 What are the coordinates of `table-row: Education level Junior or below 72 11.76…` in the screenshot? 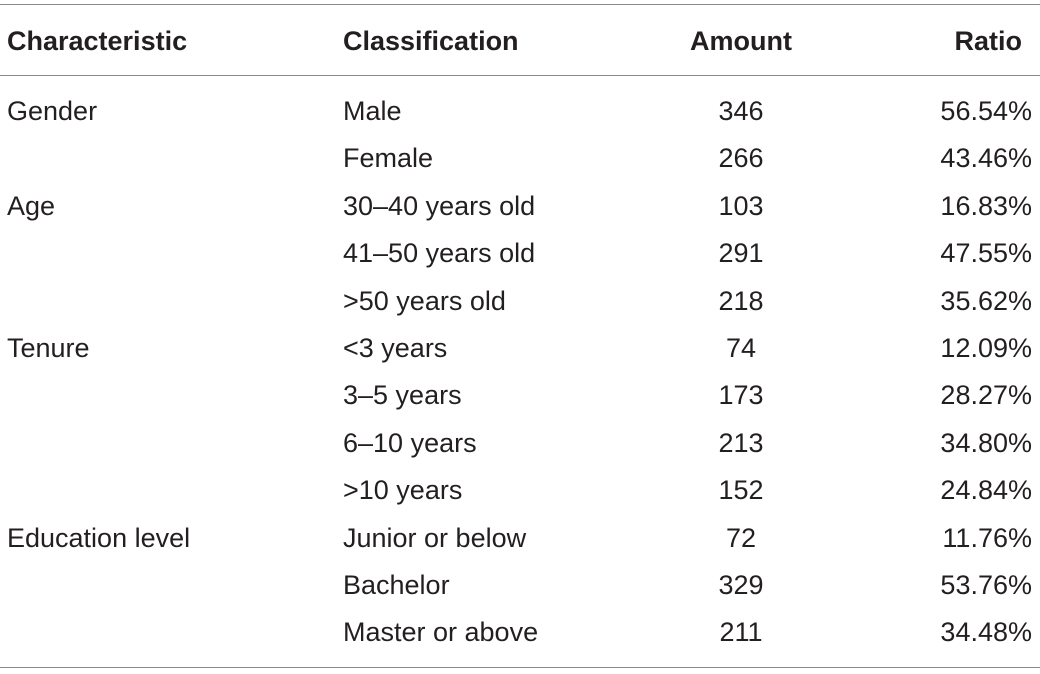 It's located at (520, 539).